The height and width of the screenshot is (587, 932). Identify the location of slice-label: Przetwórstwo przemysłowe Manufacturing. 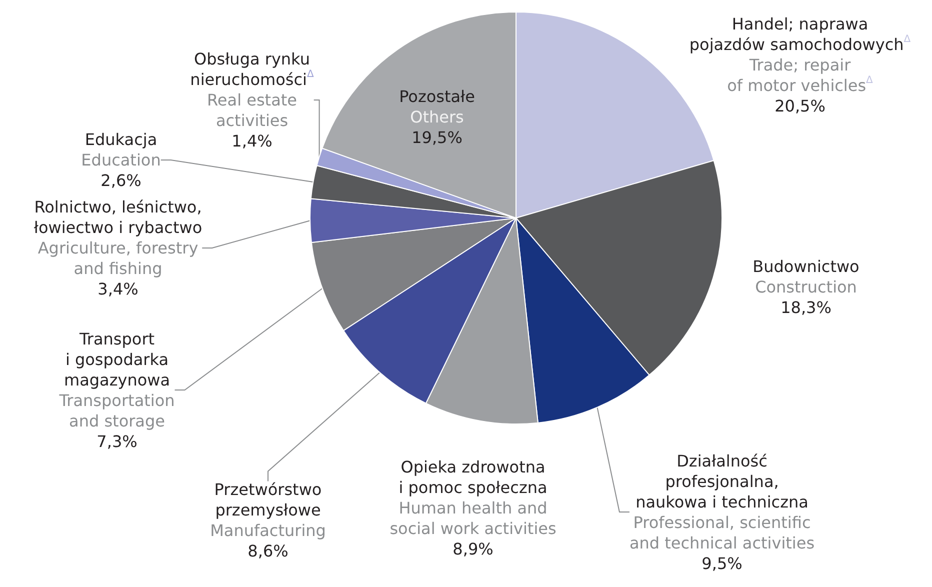
(268, 510).